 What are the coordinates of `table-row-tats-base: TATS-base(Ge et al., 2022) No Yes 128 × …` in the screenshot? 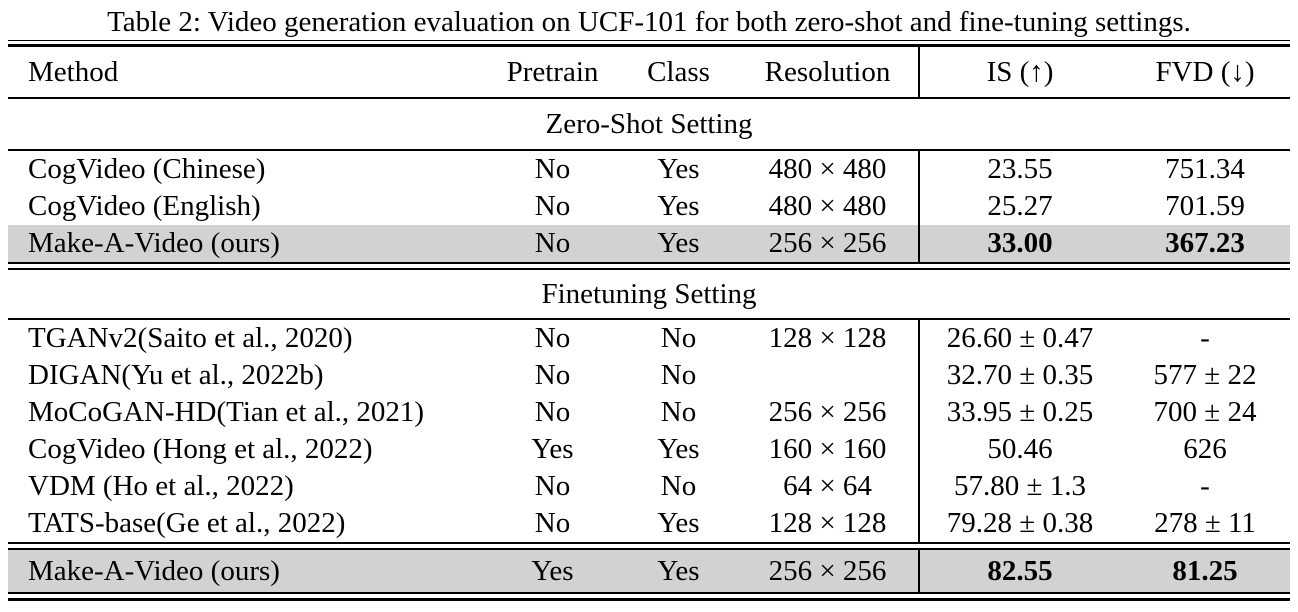 It's located at (649, 523).